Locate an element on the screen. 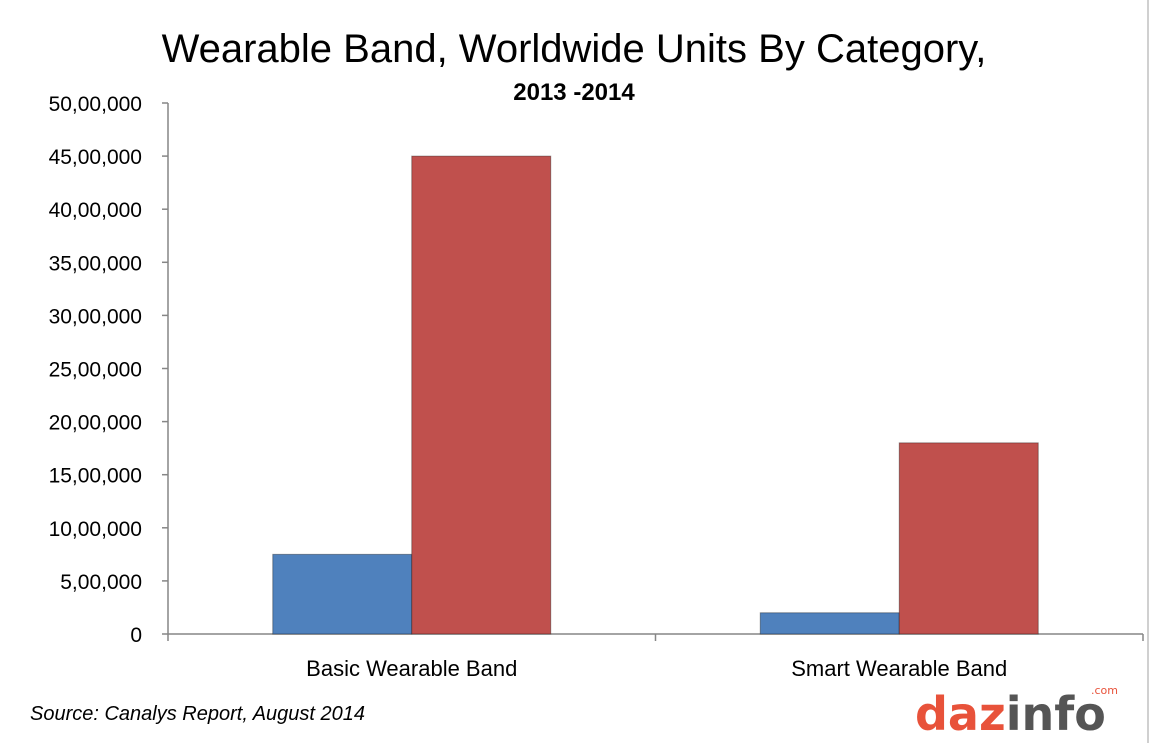 The height and width of the screenshot is (743, 1149). y-tick-label: 15,00,000 is located at coordinates (95, 476).